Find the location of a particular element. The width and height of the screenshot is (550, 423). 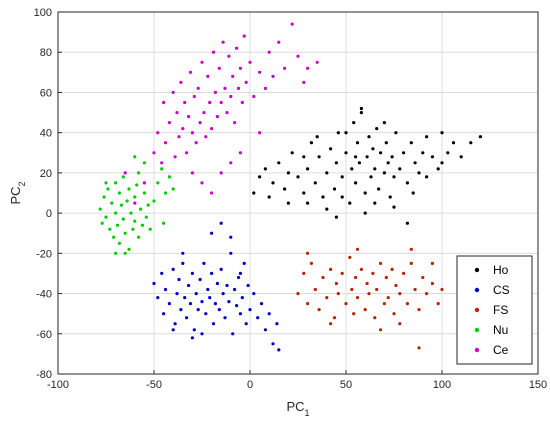

y-axis-label: PC2 is located at coordinates (17, 192).